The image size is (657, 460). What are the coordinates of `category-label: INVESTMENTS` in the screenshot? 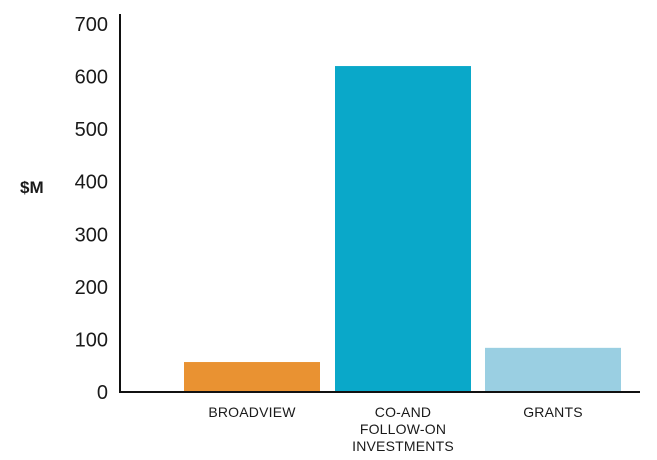 It's located at (403, 446).